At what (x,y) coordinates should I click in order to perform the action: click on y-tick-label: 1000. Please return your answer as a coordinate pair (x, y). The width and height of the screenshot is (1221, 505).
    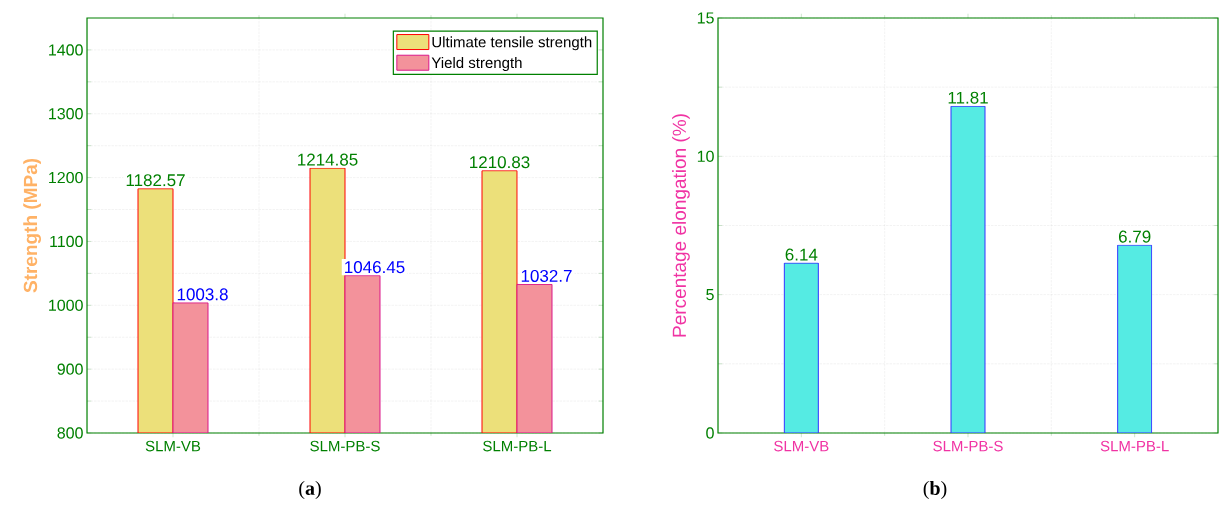
    Looking at the image, I should click on (66, 305).